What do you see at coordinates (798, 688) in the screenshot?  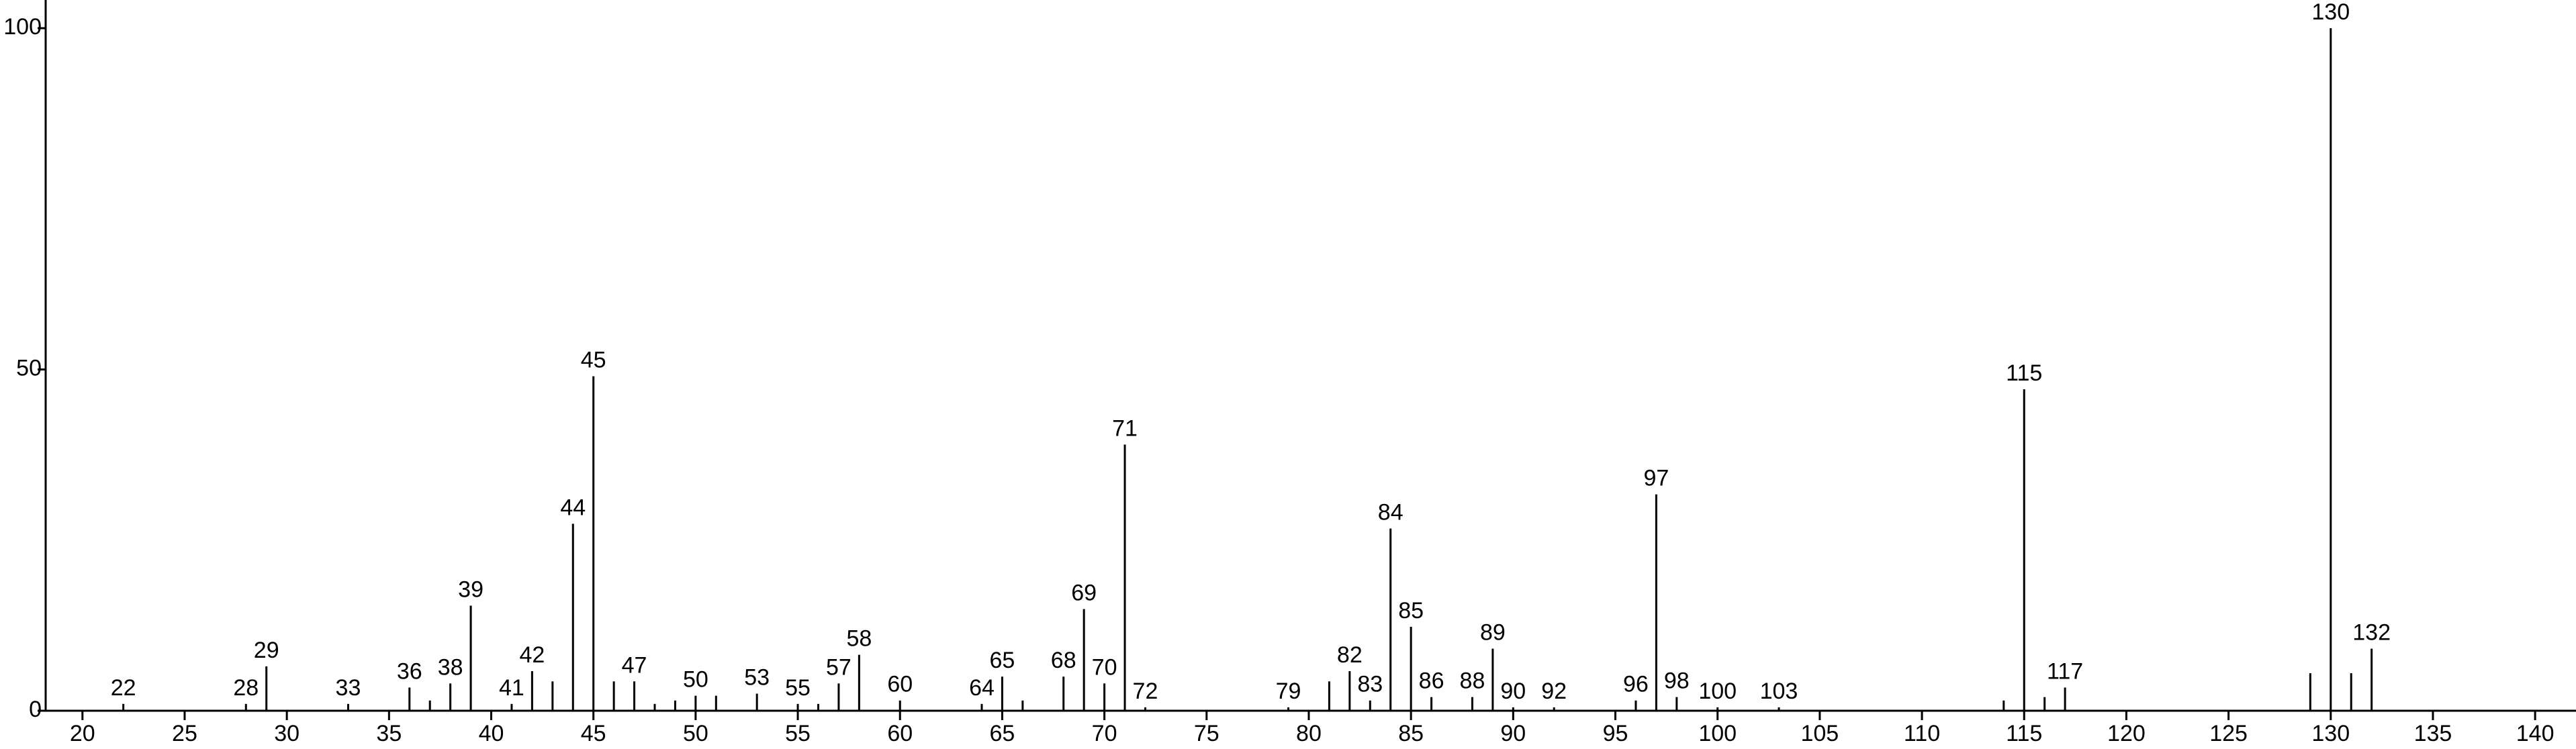 I see `peak-label: 55` at bounding box center [798, 688].